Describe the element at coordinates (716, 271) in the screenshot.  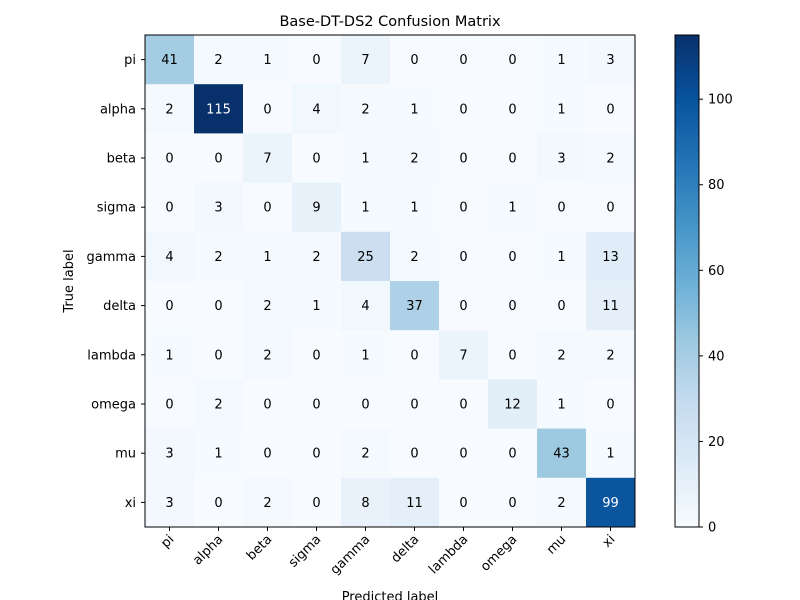
I see `colorbar-tick-label: 60` at that location.